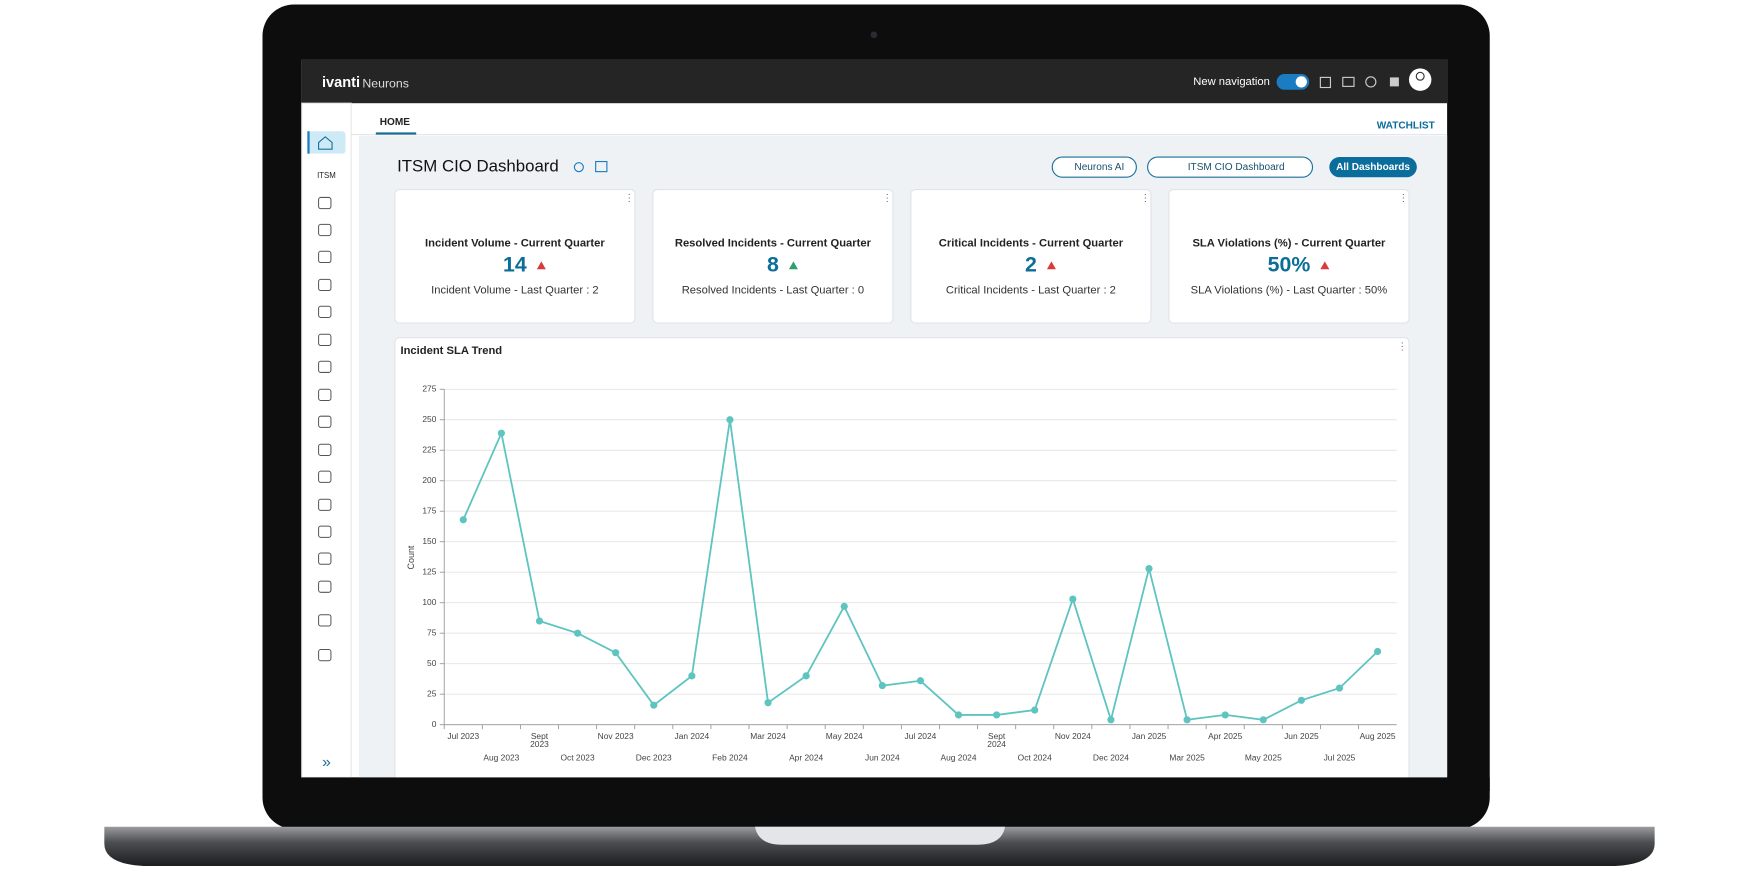  Describe the element at coordinates (429, 449) in the screenshot. I see `y-tick-label: 225` at that location.